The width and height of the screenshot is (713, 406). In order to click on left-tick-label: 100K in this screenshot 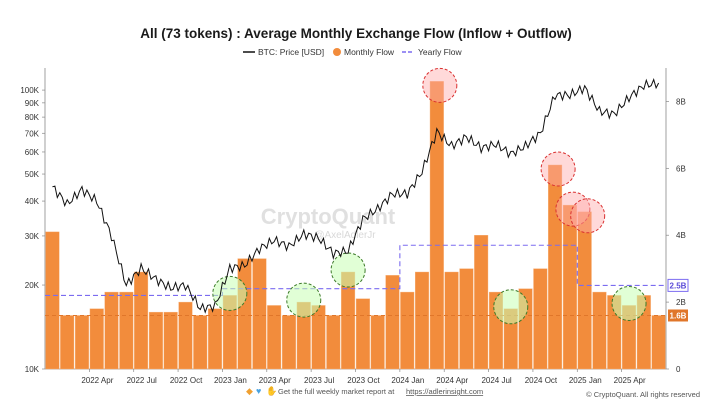, I will do `click(29, 90)`.